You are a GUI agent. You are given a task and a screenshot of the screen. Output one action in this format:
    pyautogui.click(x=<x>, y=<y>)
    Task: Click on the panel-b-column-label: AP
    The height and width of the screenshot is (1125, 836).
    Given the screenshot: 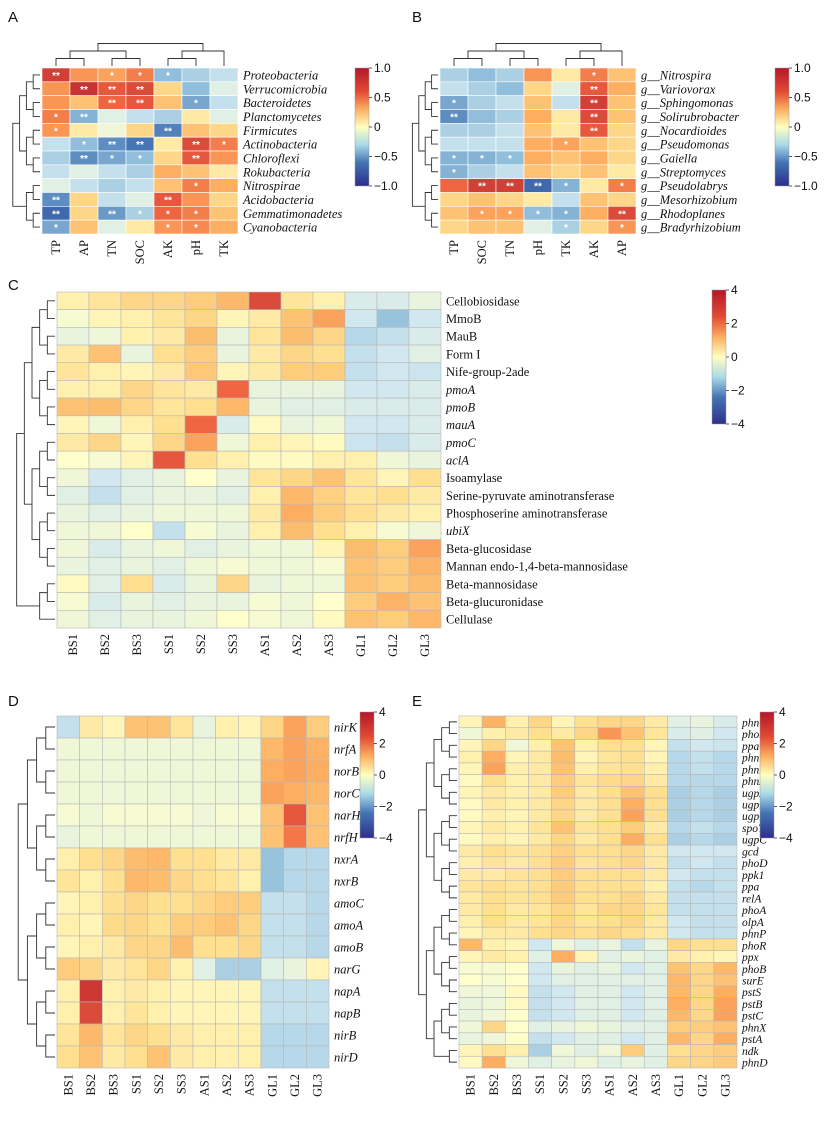 What is the action you would take?
    pyautogui.click(x=622, y=248)
    